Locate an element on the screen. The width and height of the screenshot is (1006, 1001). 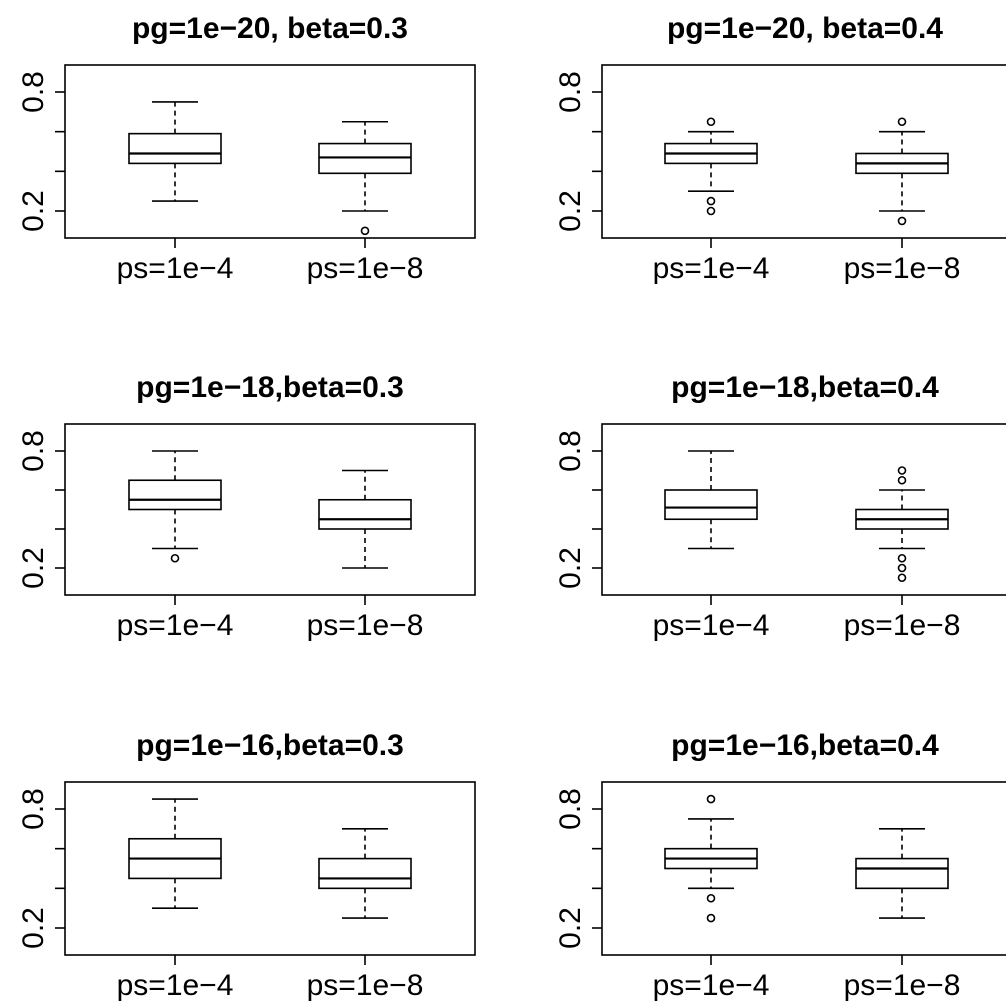
chart-title: pg=1e−16,beta=0.3 is located at coordinates (270, 745).